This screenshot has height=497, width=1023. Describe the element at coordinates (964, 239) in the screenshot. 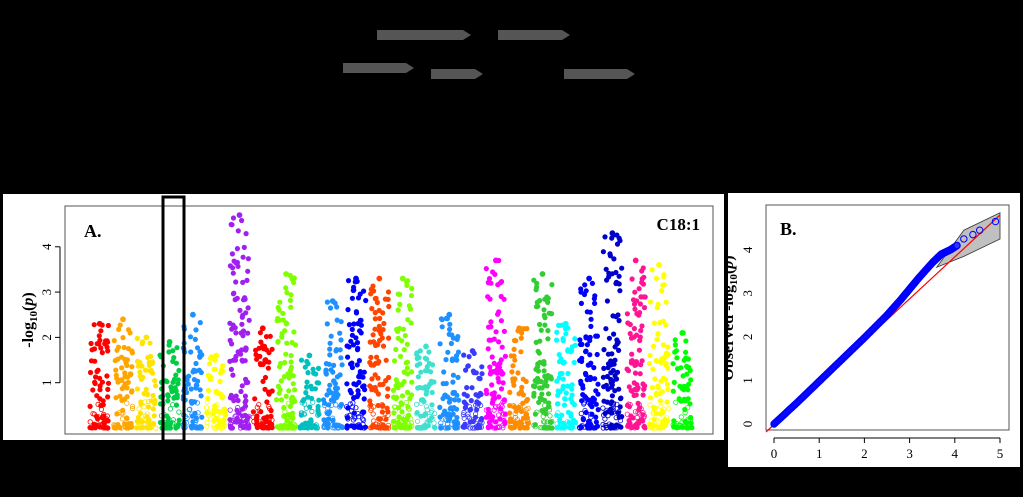

I see `qq-point` at that location.